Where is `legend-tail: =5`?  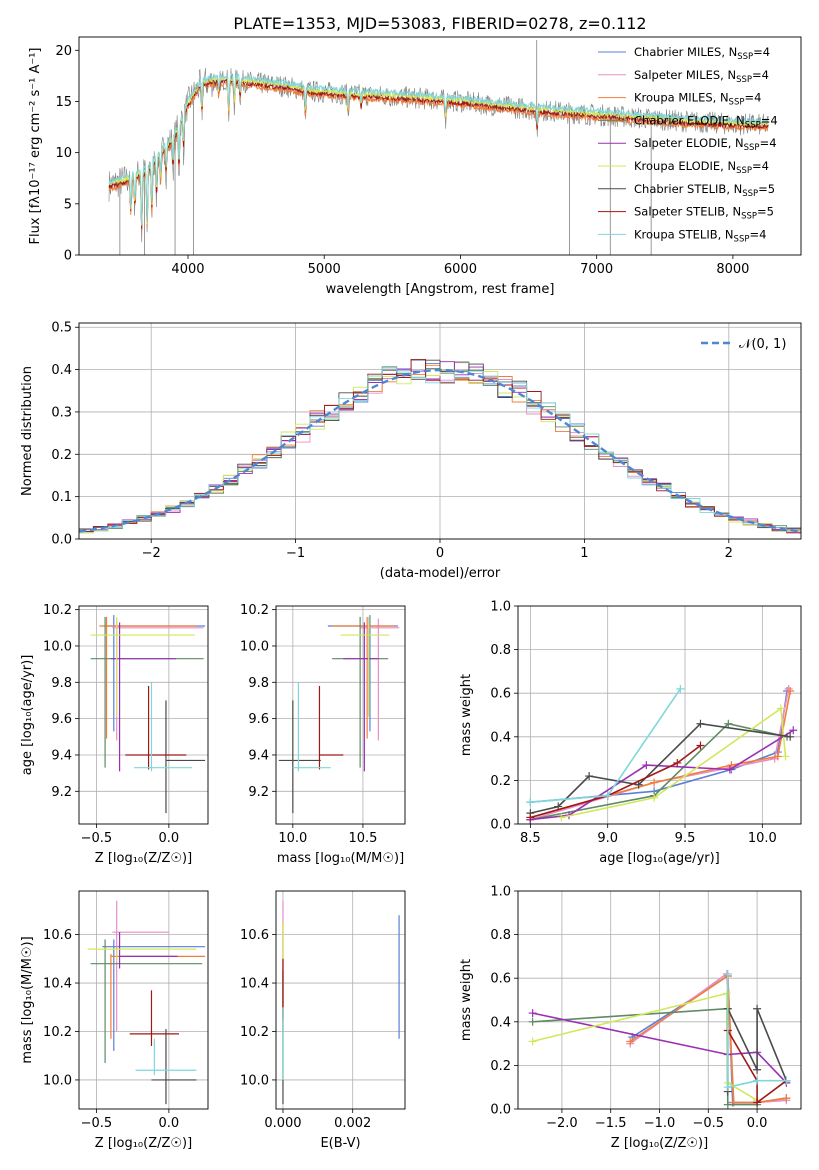 legend-tail: =5 is located at coordinates (765, 212).